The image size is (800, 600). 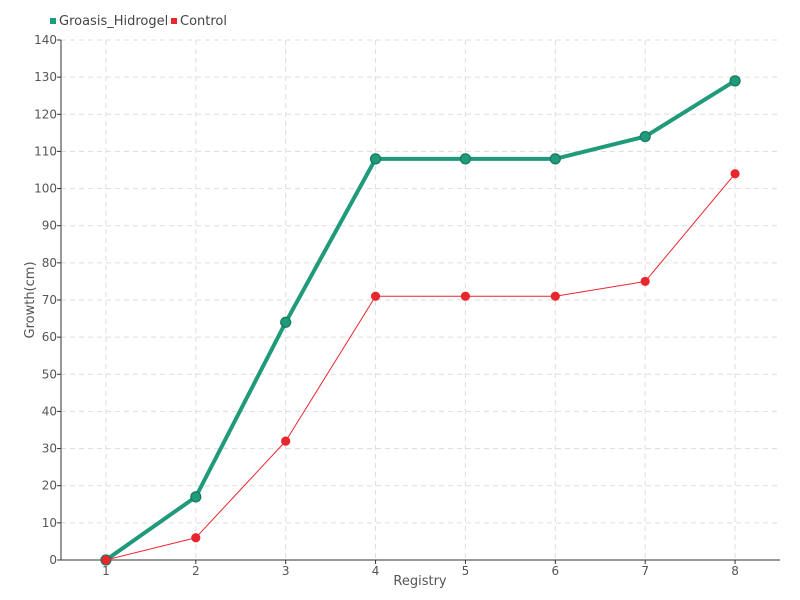 I want to click on y-tick-label: 30, so click(x=49, y=449).